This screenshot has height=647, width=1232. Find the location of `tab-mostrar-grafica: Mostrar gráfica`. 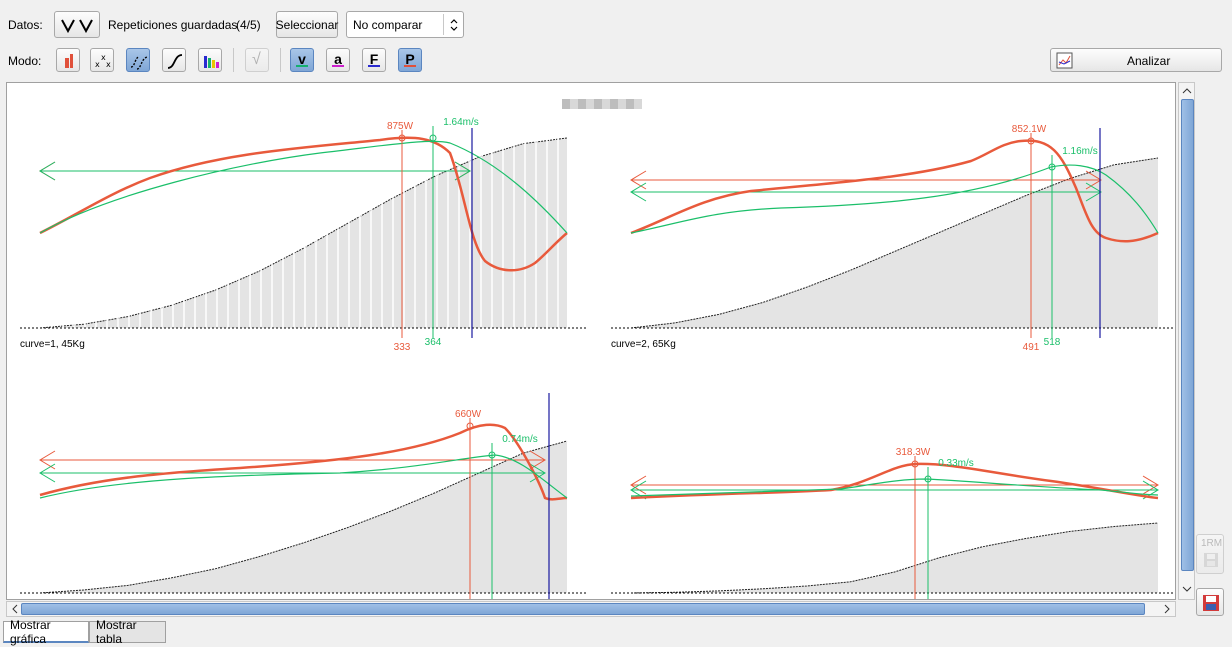

tab-mostrar-grafica: Mostrar gráfica is located at coordinates (46, 632).